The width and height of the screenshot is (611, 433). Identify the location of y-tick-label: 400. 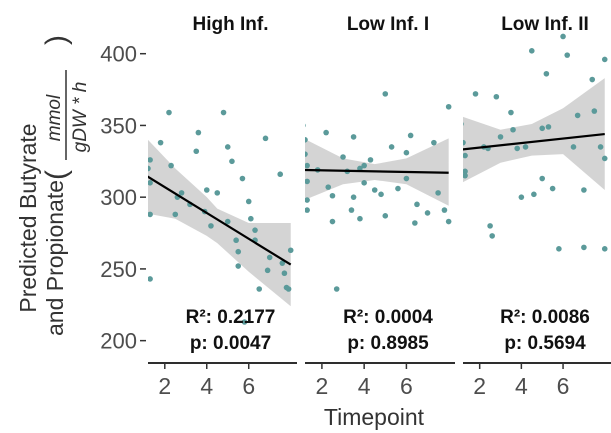
(118, 54).